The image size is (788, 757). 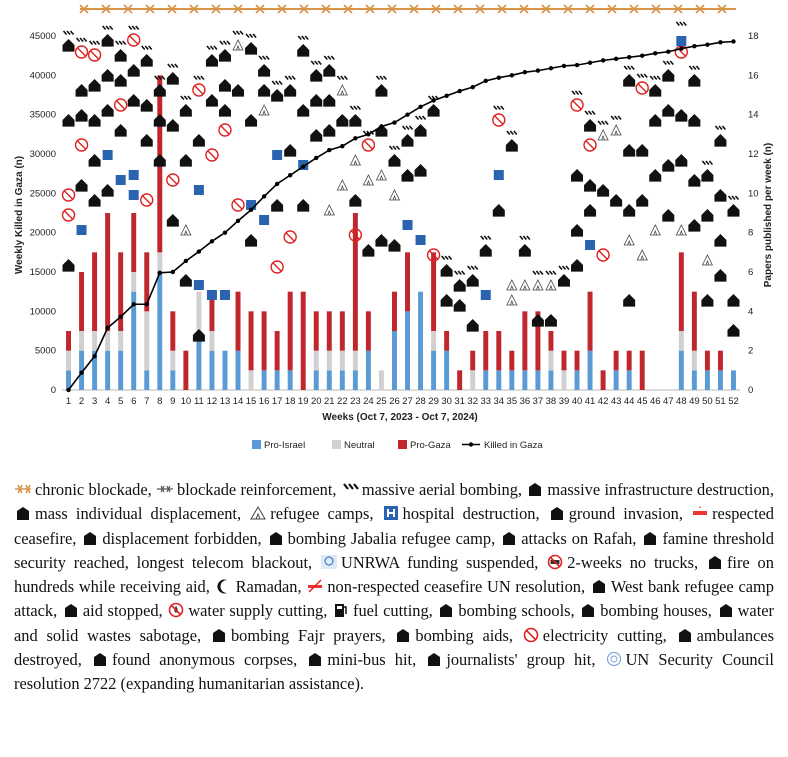 I want to click on no-sign-icon, so click(x=120, y=105).